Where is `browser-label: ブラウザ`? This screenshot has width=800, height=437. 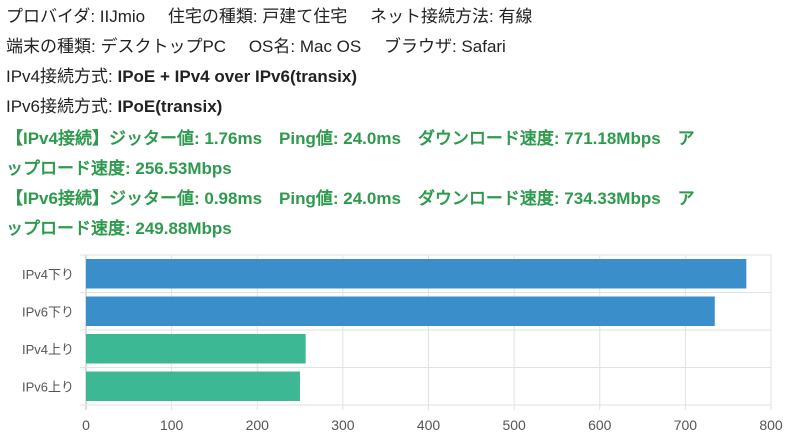 browser-label: ブラウザ is located at coordinates (417, 46).